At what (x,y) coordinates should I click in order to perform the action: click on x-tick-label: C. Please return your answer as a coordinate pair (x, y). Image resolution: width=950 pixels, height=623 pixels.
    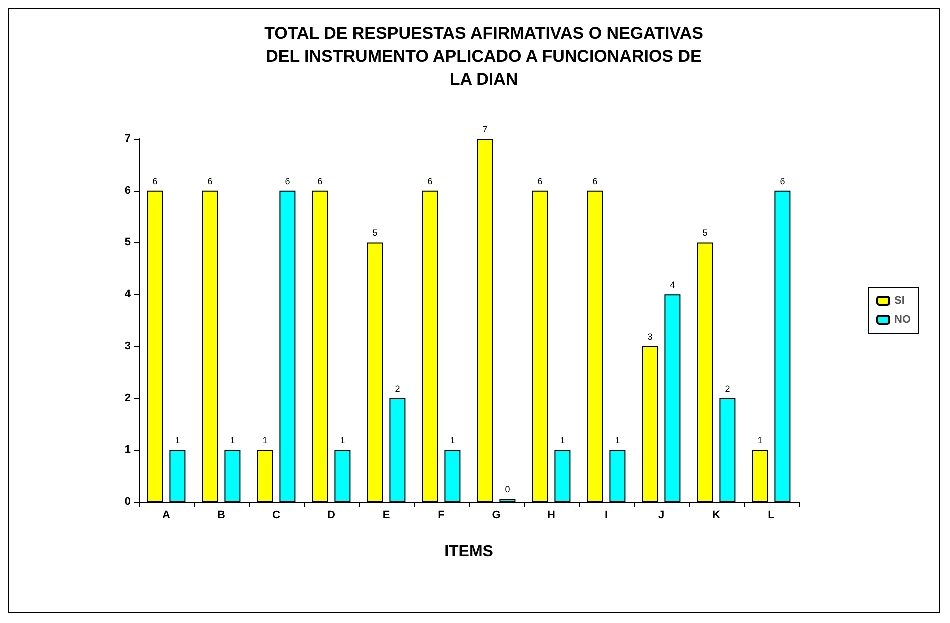
    Looking at the image, I should click on (276, 516).